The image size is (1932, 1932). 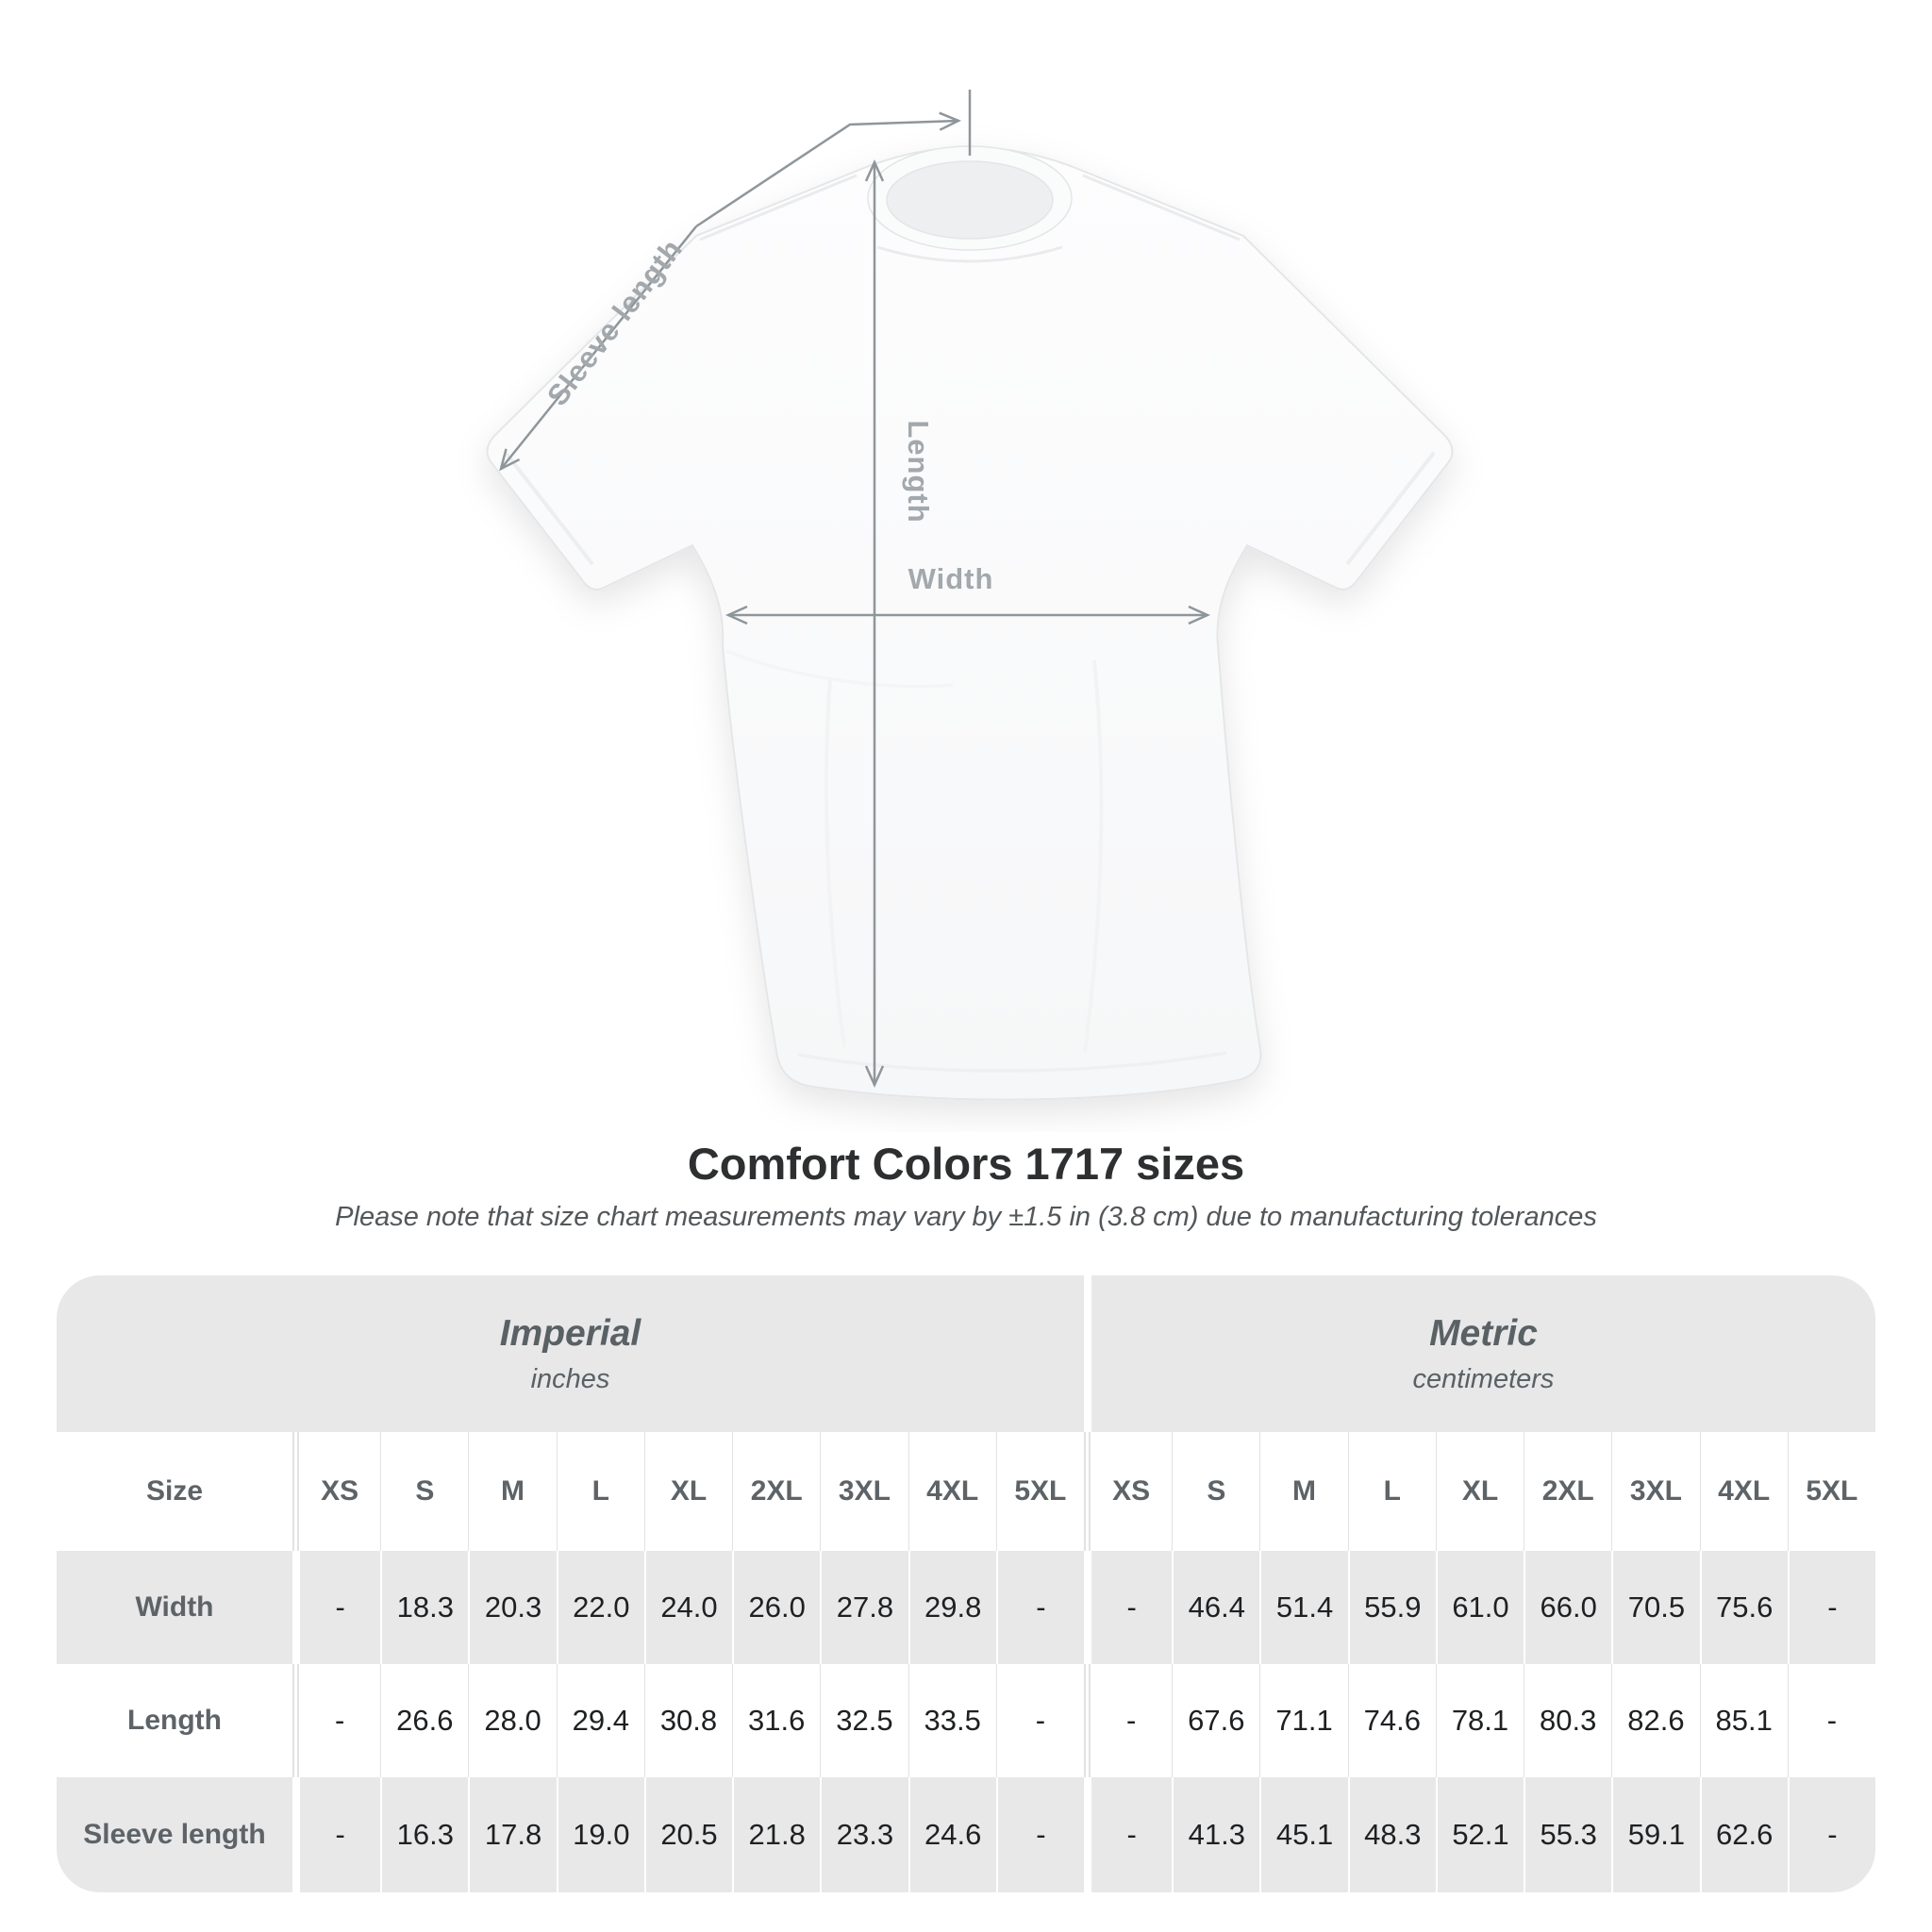 What do you see at coordinates (952, 1721) in the screenshot?
I see `table-cell: 33.5` at bounding box center [952, 1721].